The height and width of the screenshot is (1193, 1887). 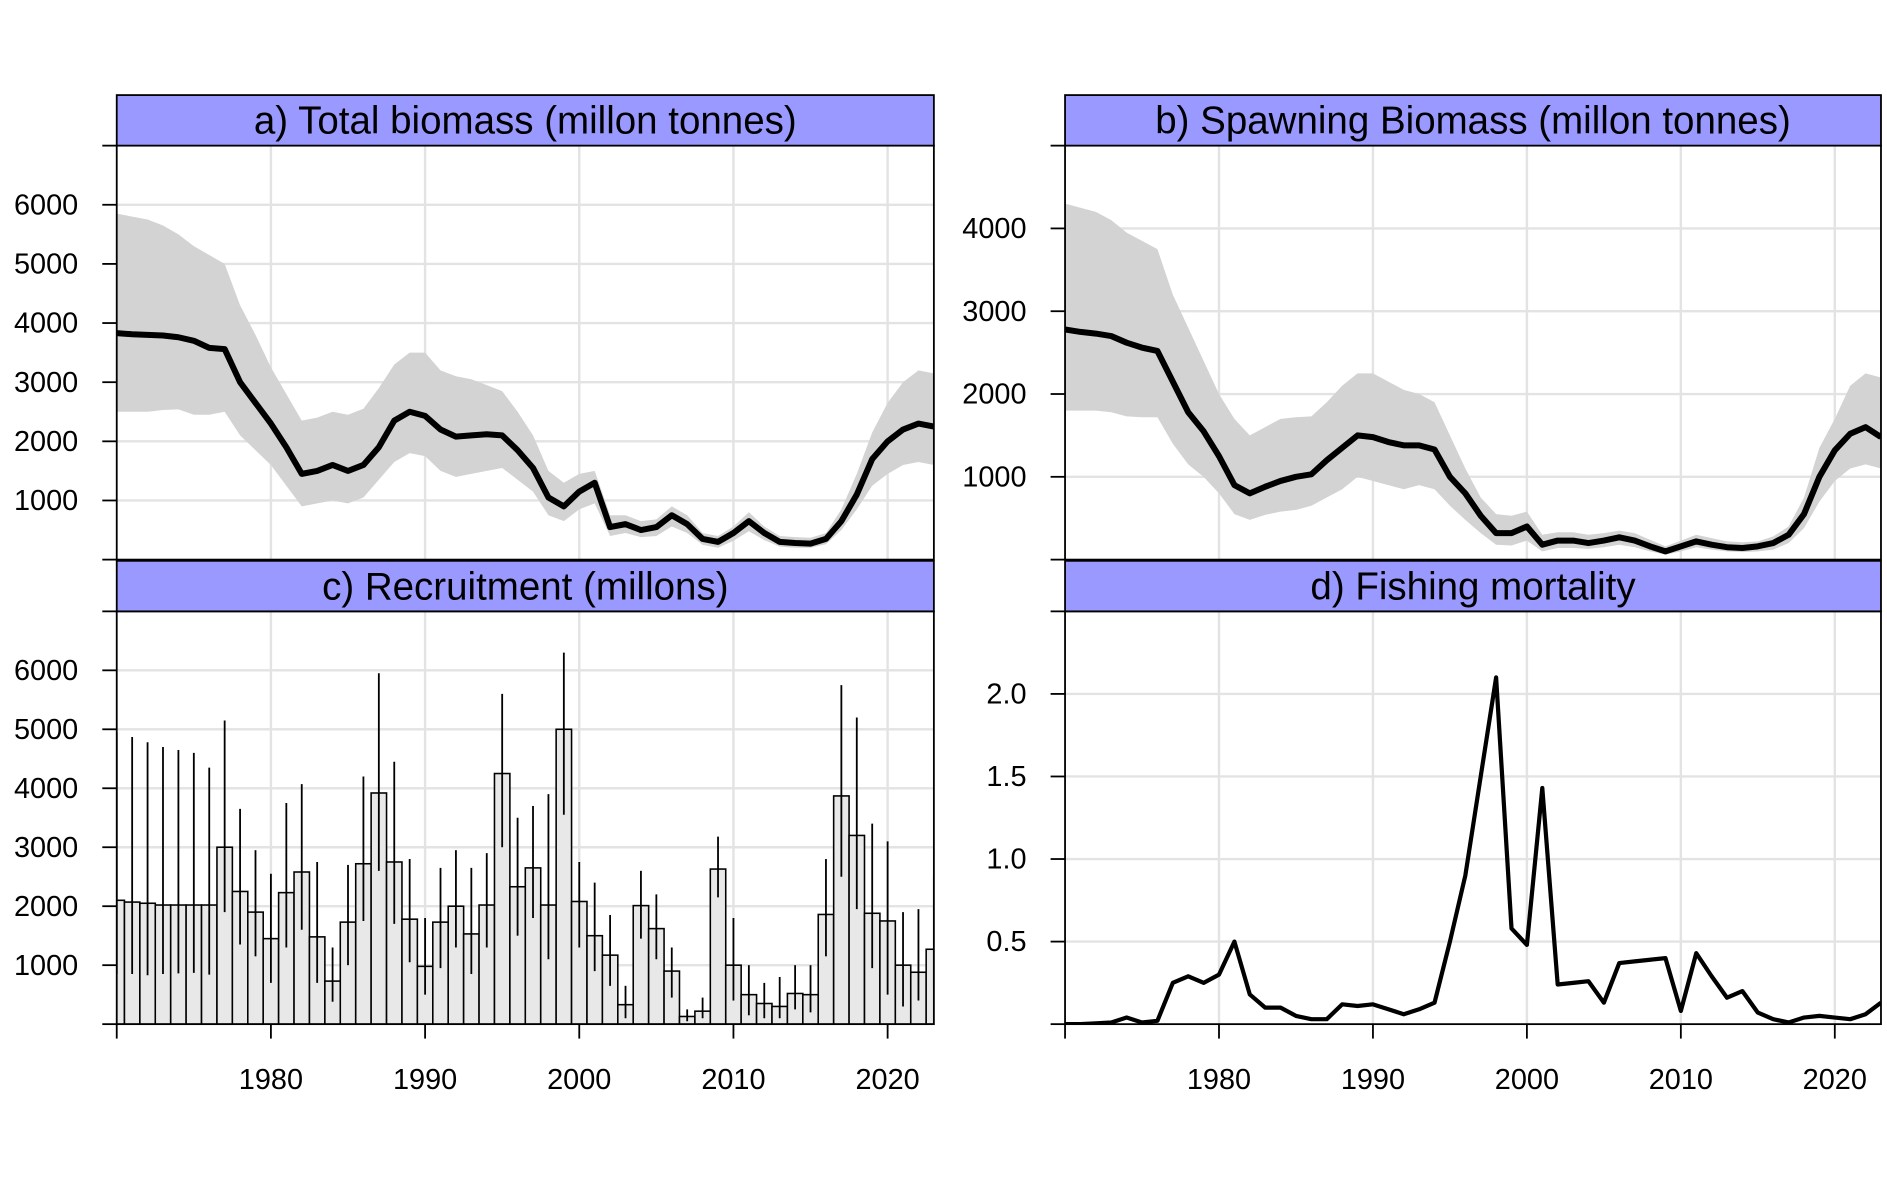 I want to click on y-tick-label: 1.5, so click(x=1006, y=777).